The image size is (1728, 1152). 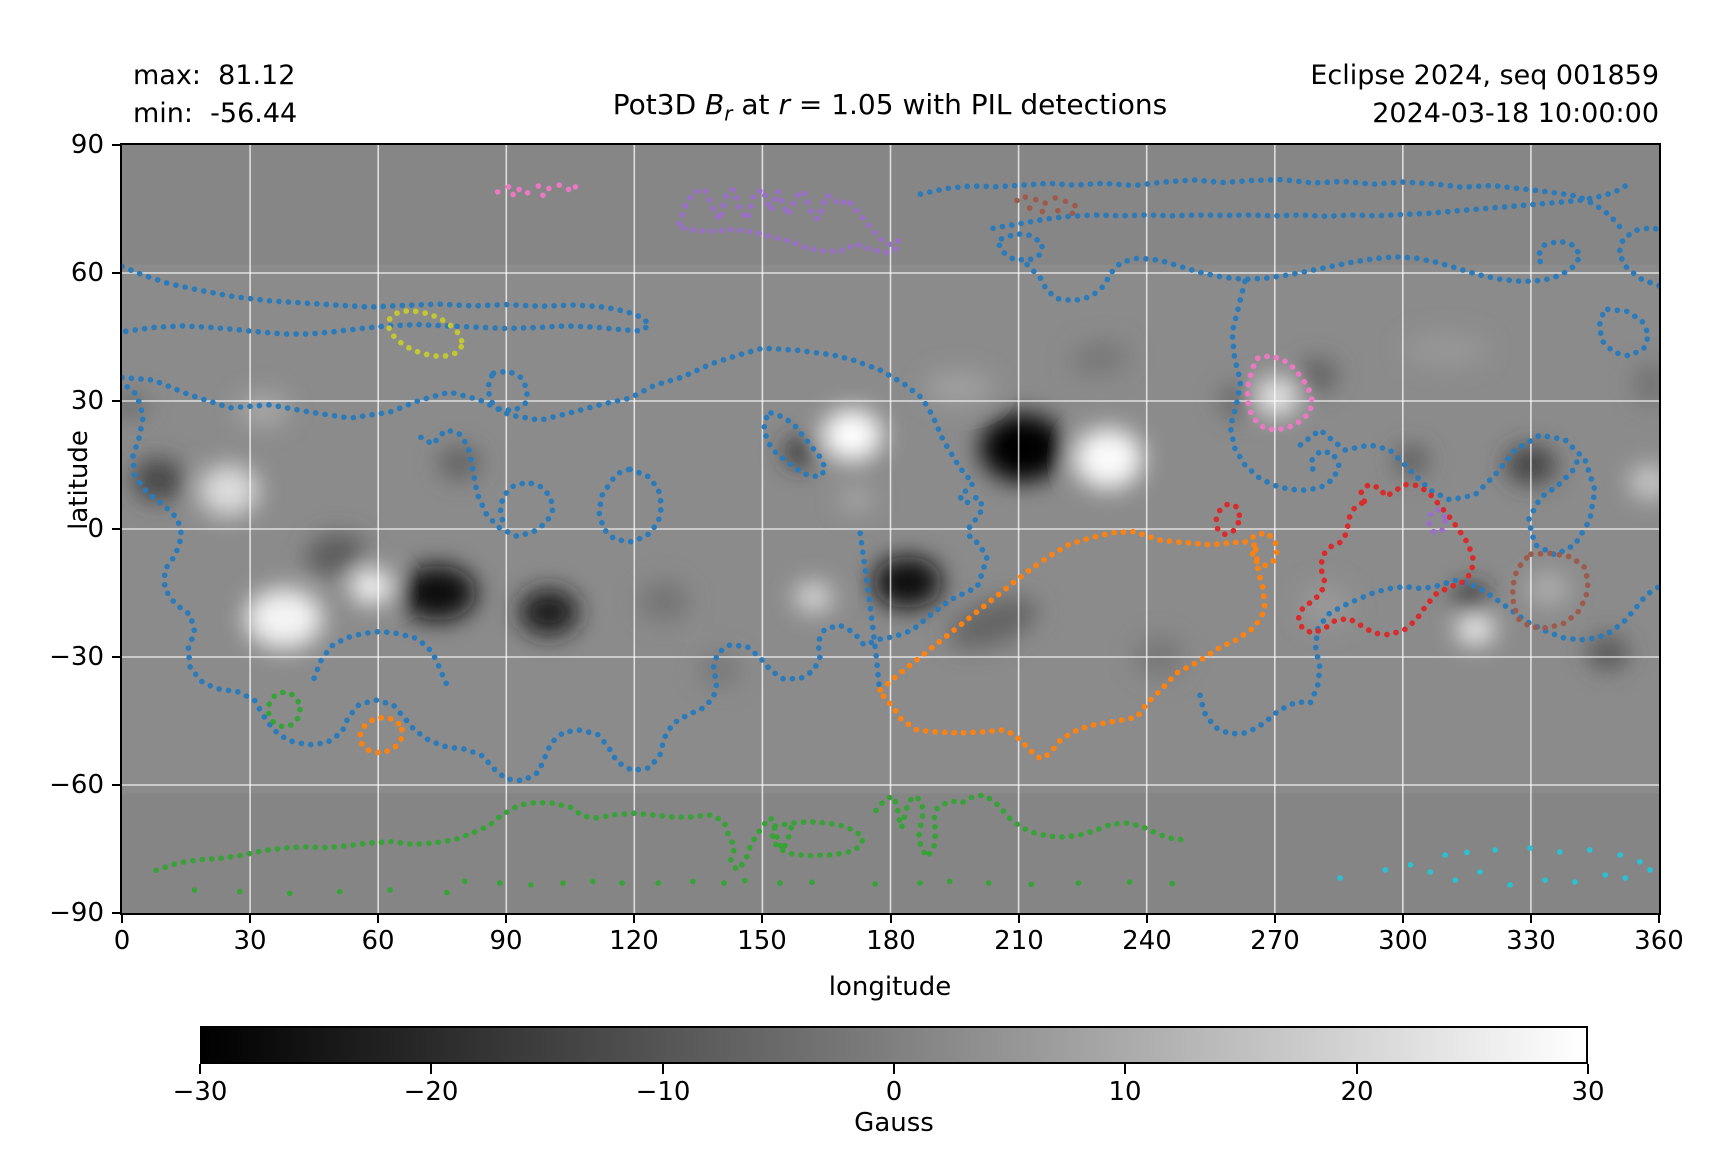 What do you see at coordinates (1588, 1092) in the screenshot?
I see `colorbar-tick-label: 30` at bounding box center [1588, 1092].